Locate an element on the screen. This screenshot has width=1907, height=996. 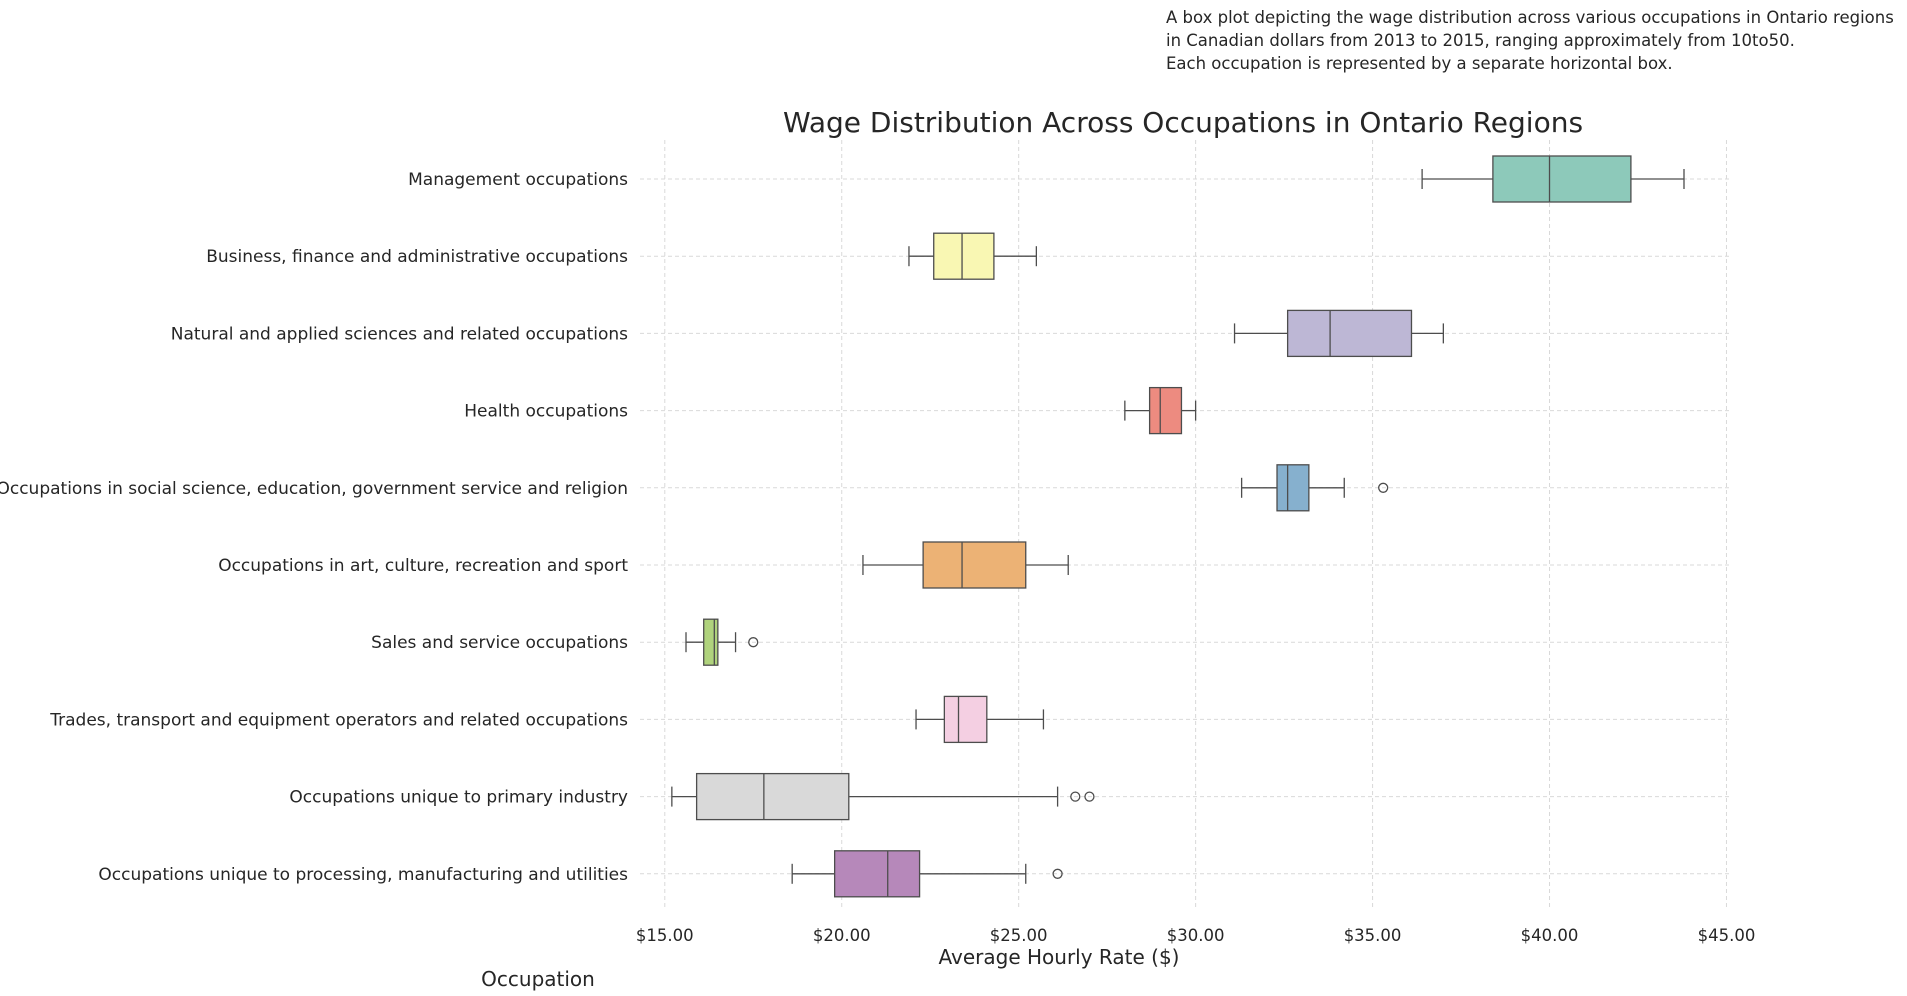
x-tick-label: $45.00 is located at coordinates (1727, 935).